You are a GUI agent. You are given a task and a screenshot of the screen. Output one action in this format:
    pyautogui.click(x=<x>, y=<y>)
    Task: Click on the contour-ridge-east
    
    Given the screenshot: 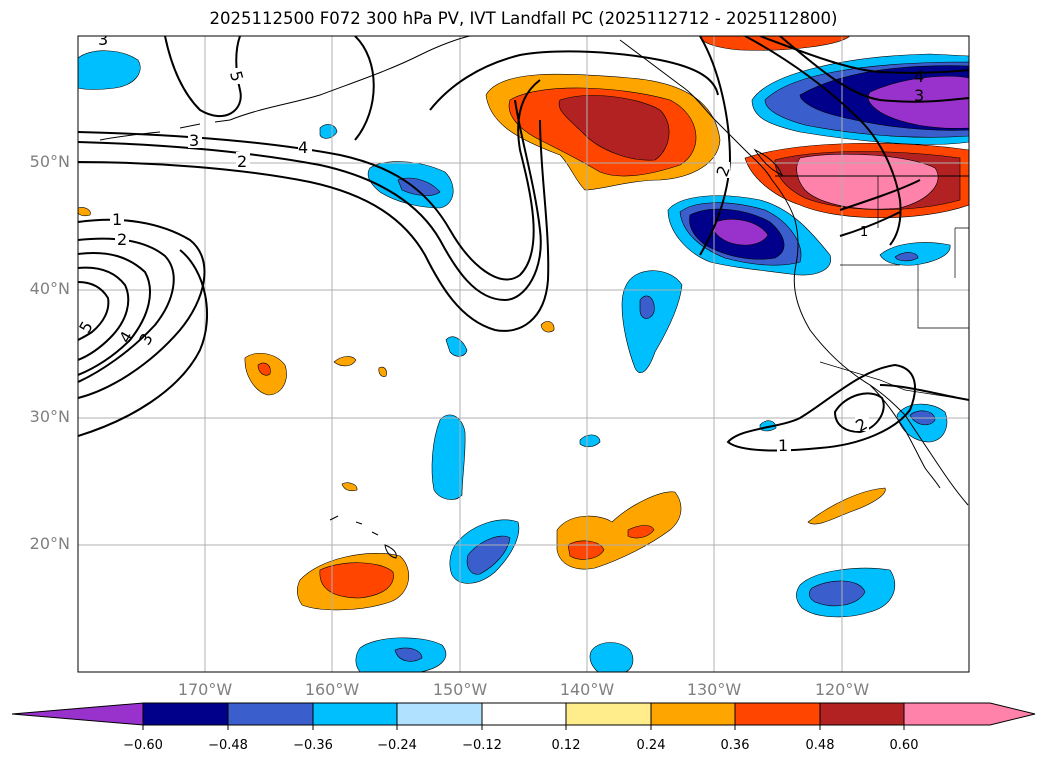 What is the action you would take?
    pyautogui.click(x=574, y=80)
    